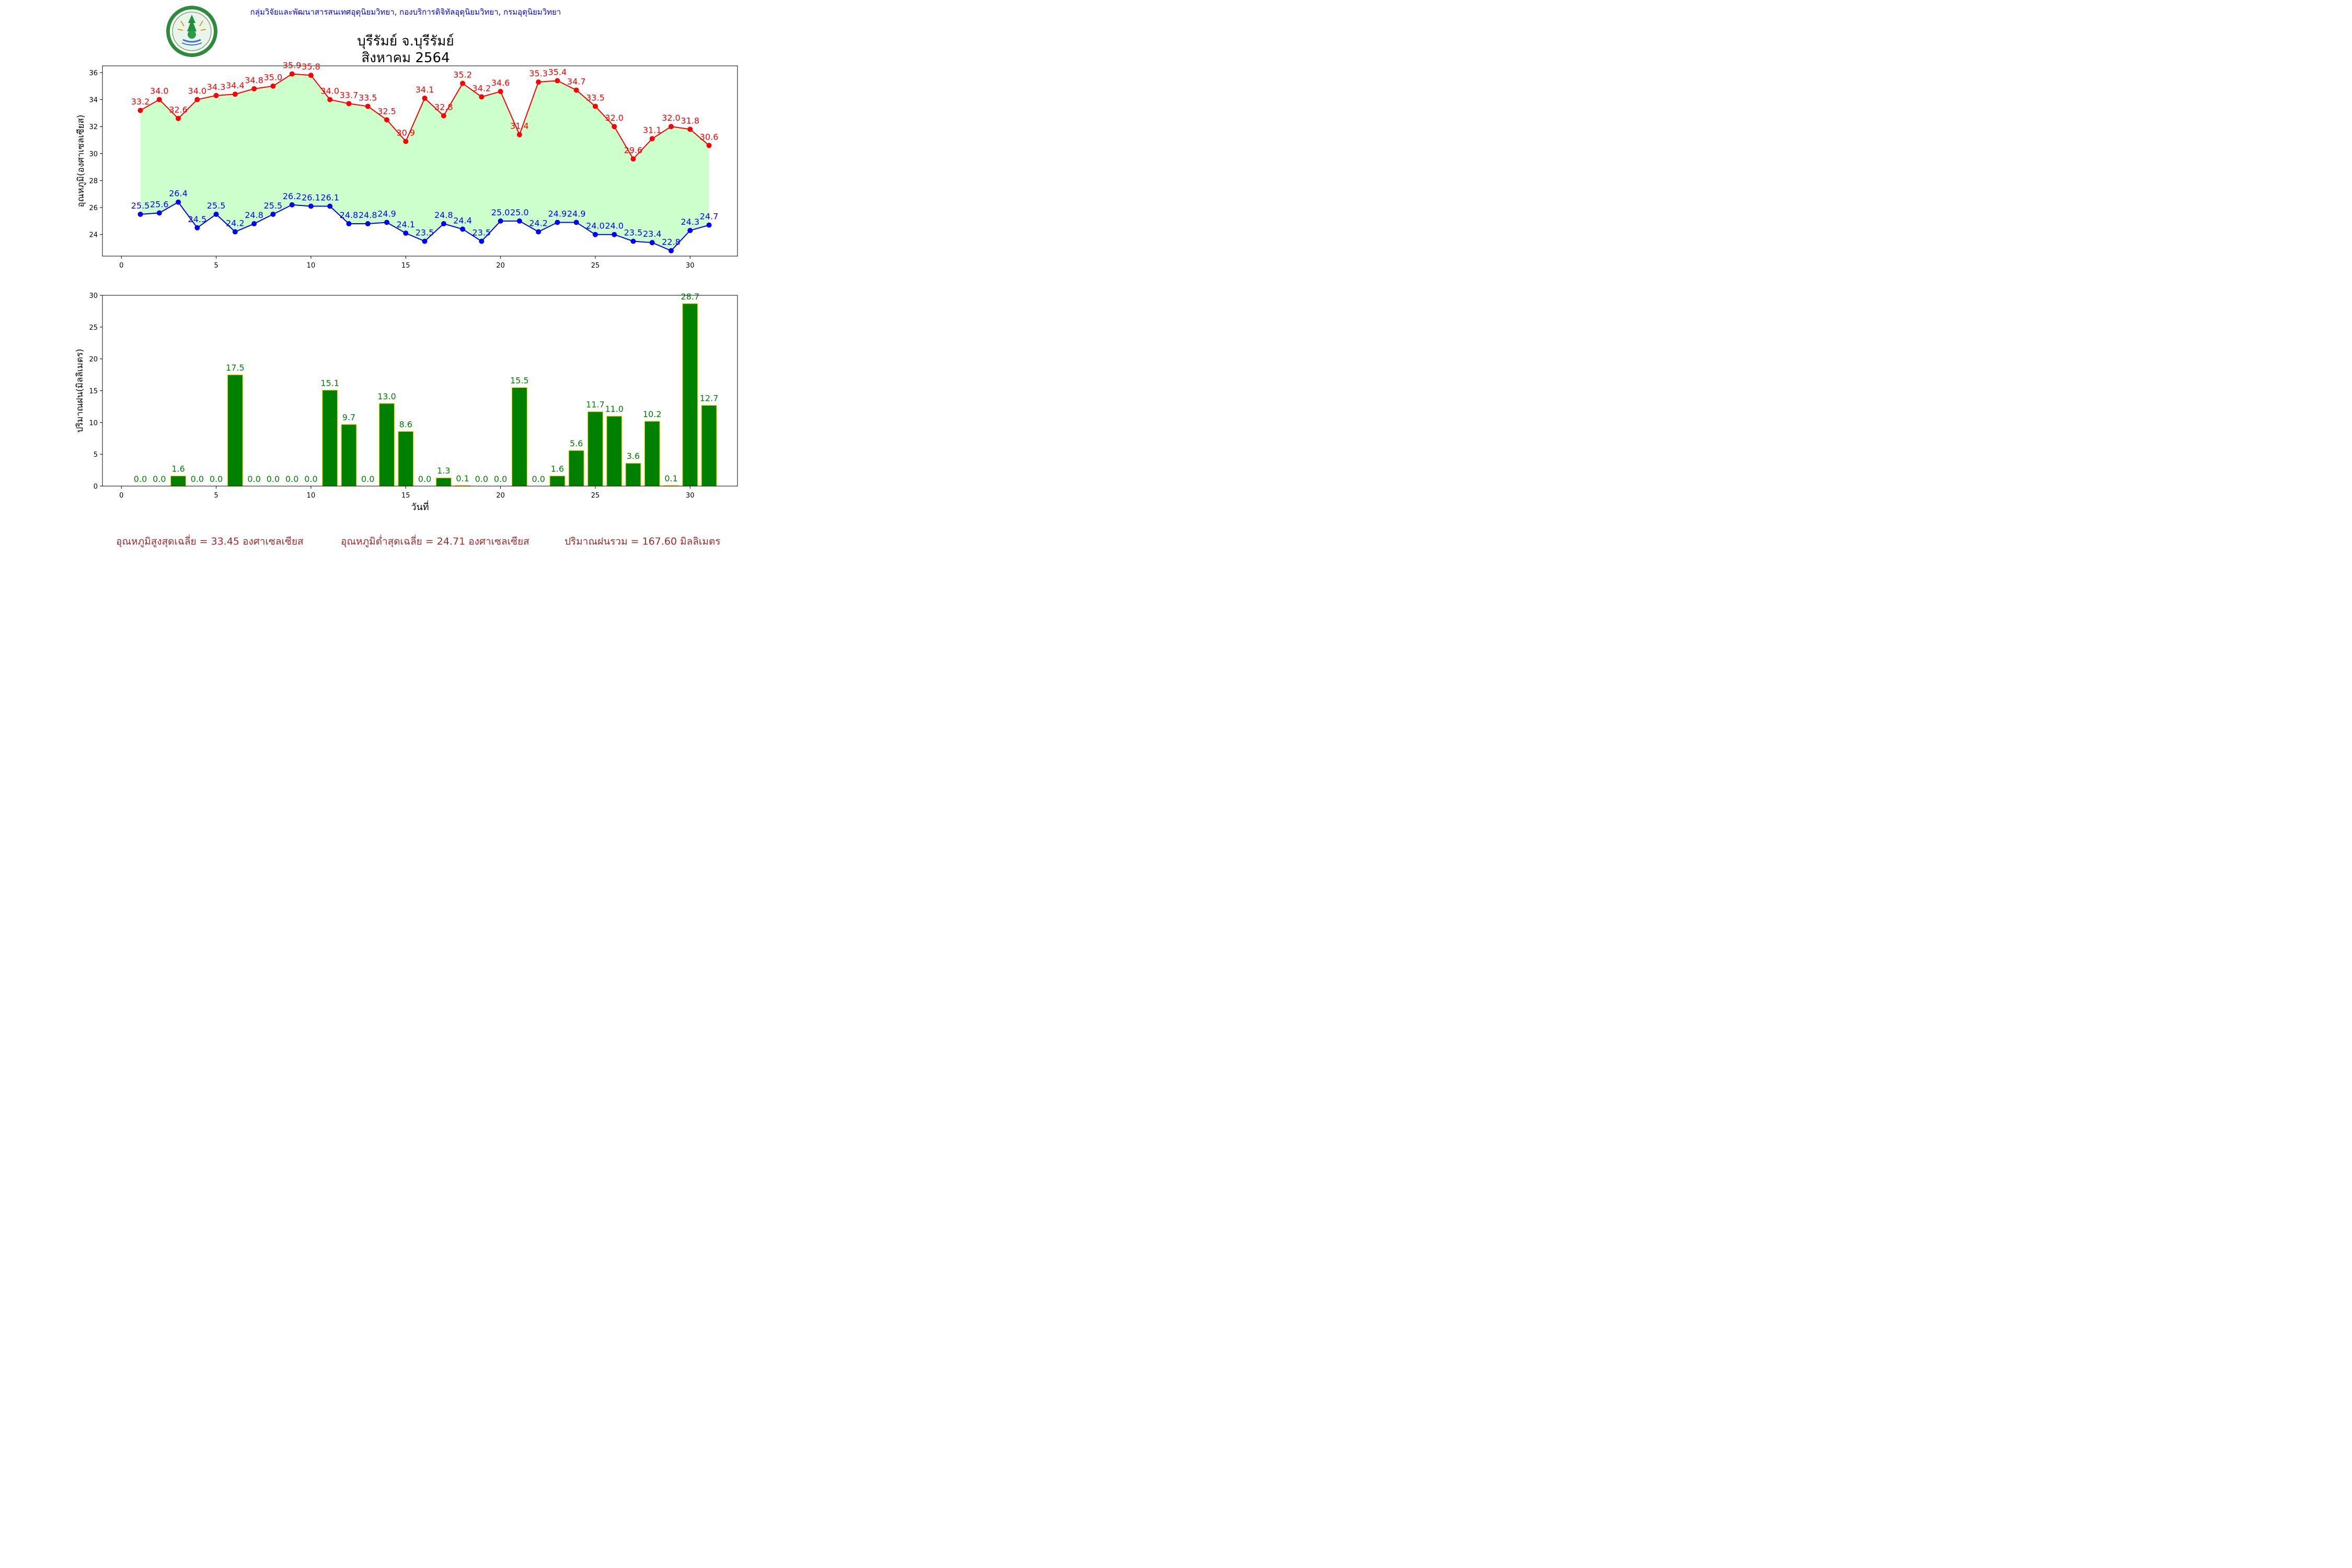  What do you see at coordinates (443, 107) in the screenshot?
I see `max-temp-data-label: 32.8` at bounding box center [443, 107].